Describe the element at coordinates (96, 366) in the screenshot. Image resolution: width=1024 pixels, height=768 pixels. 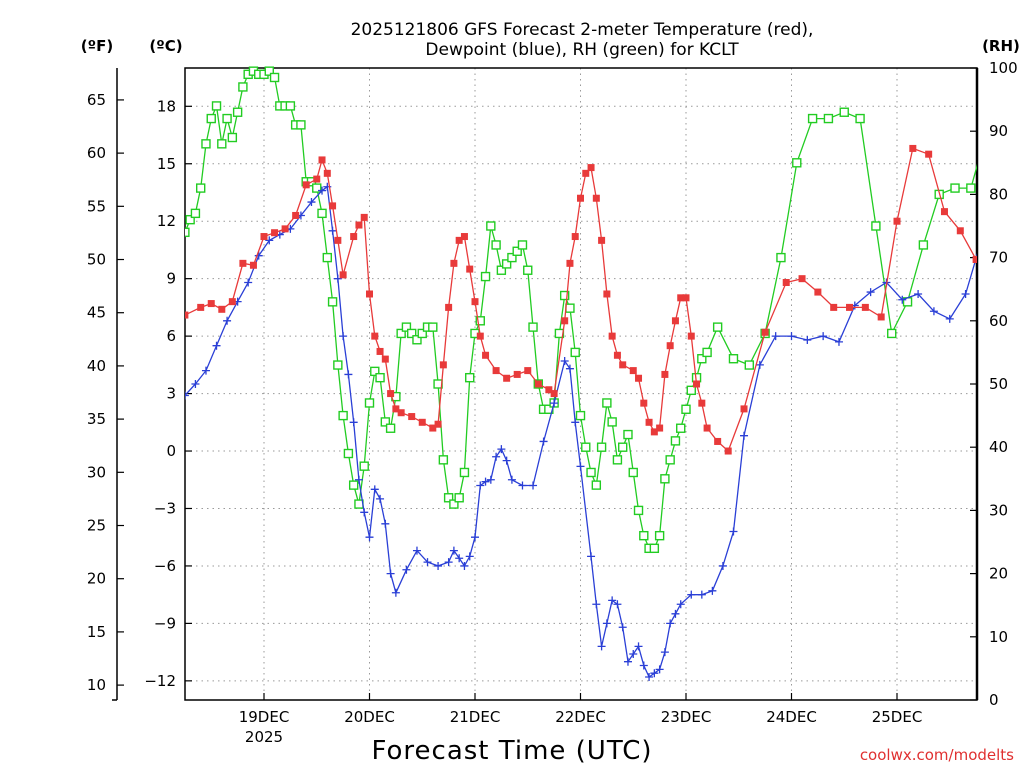
I see `fahrenheit-tick-label: 40` at that location.